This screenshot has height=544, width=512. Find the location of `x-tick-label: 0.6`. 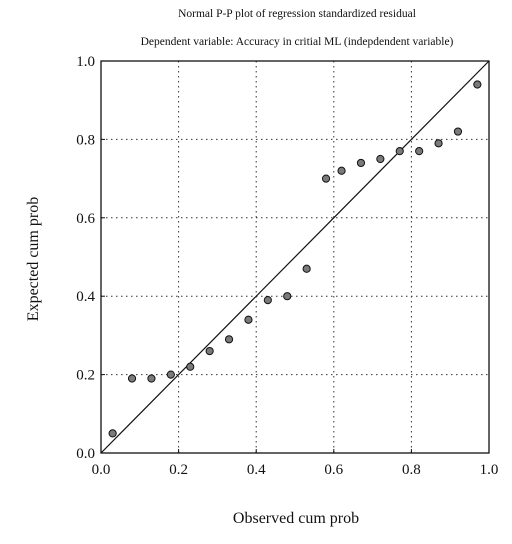

x-tick-label: 0.6 is located at coordinates (333, 470).